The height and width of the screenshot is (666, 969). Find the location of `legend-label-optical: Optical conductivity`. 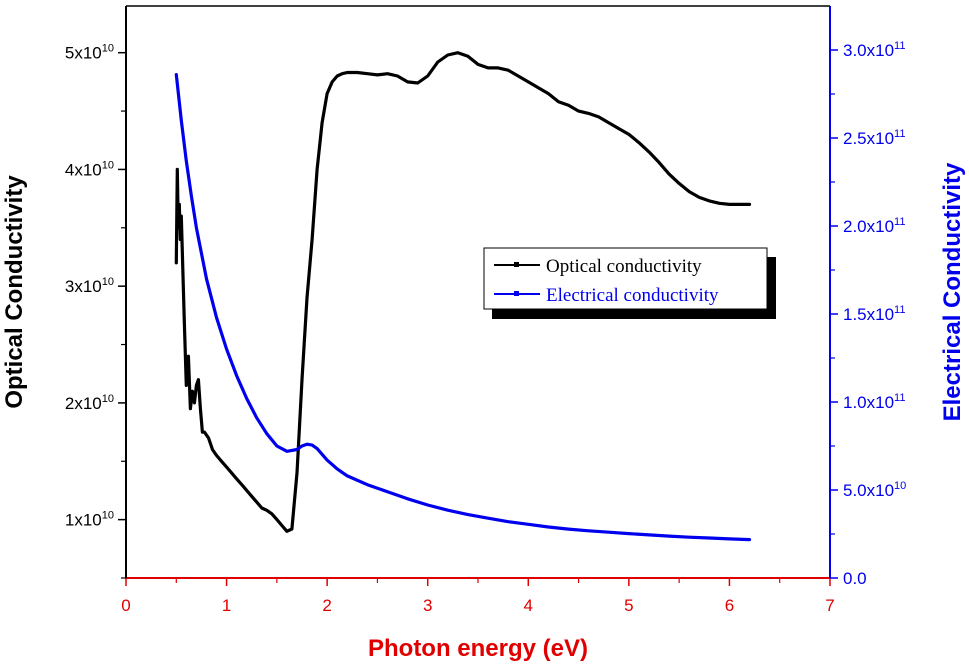

legend-label-optical: Optical conductivity is located at coordinates (624, 266).